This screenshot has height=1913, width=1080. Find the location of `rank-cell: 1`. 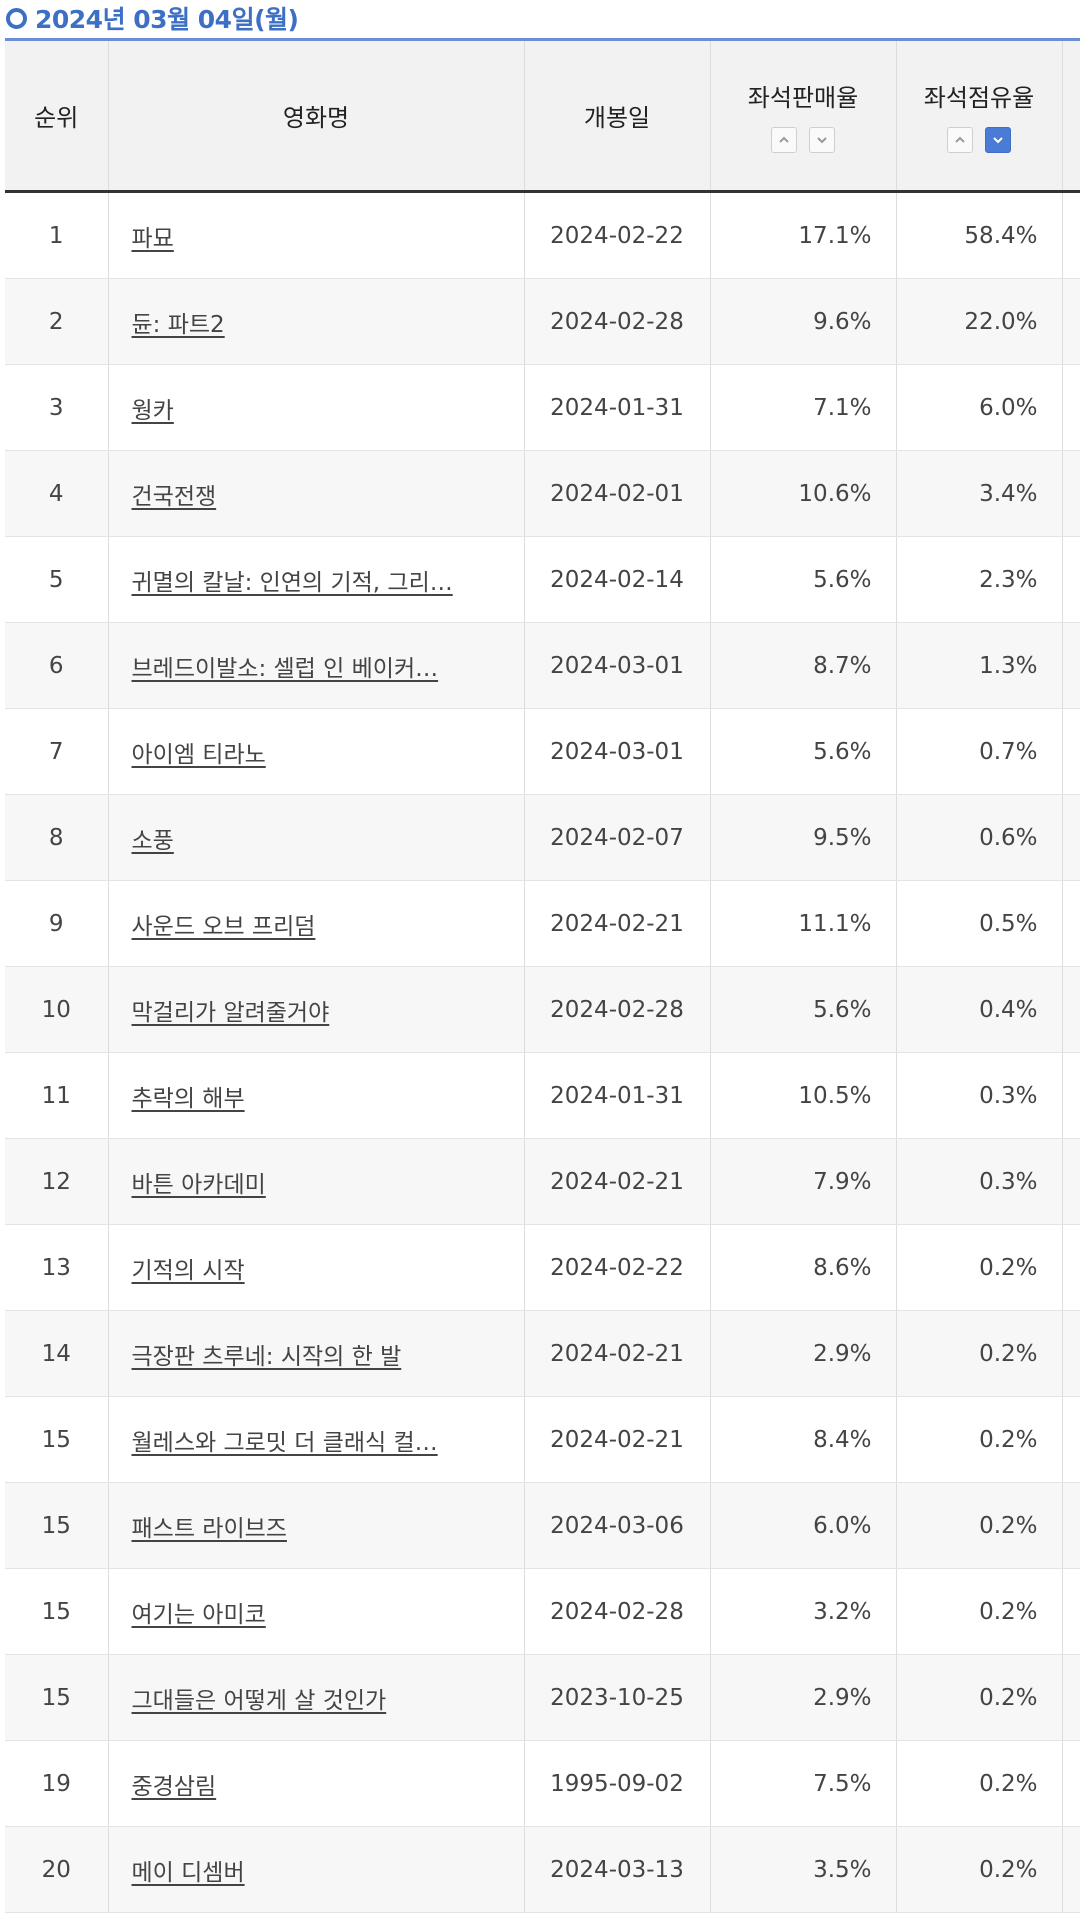

rank-cell: 1 is located at coordinates (57, 235).